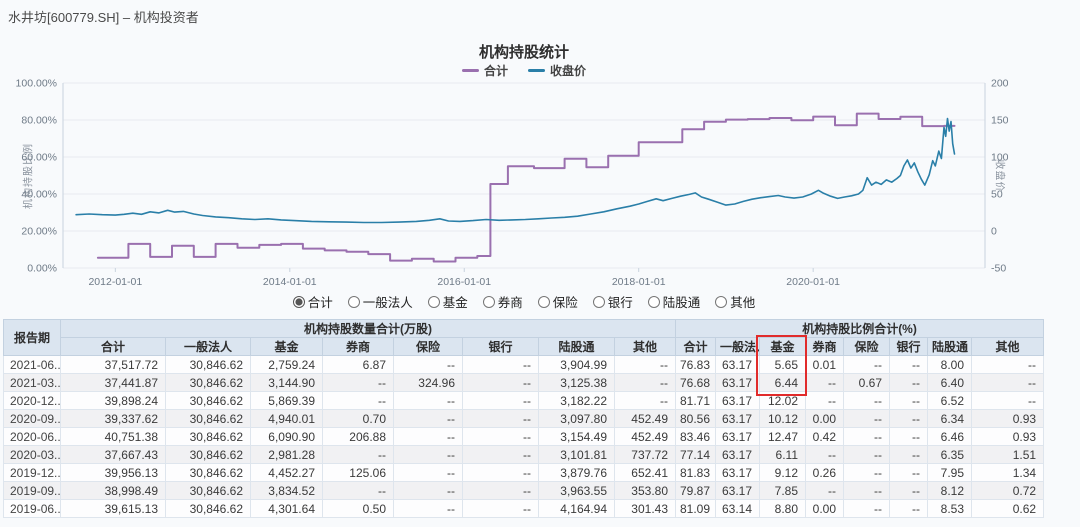 The image size is (1080, 527). Describe the element at coordinates (428, 346) in the screenshot. I see `col-header-g0-4: 保险` at that location.